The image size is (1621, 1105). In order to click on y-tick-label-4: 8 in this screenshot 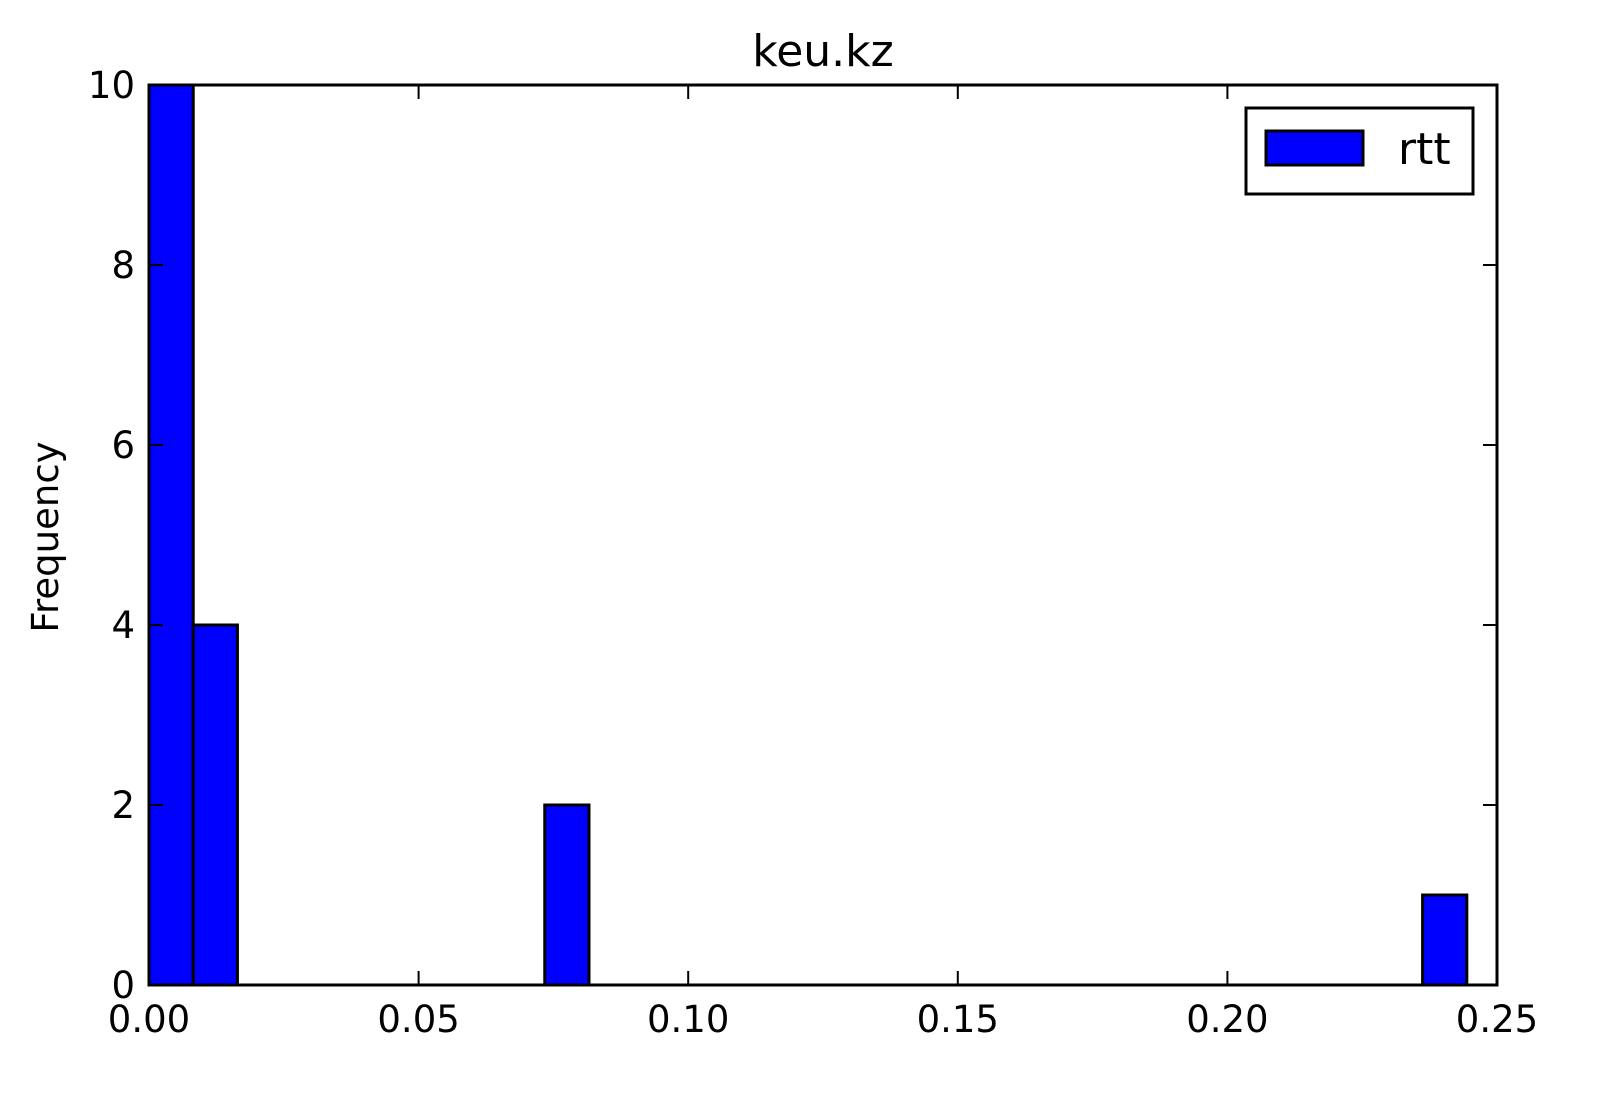, I will do `click(123, 265)`.